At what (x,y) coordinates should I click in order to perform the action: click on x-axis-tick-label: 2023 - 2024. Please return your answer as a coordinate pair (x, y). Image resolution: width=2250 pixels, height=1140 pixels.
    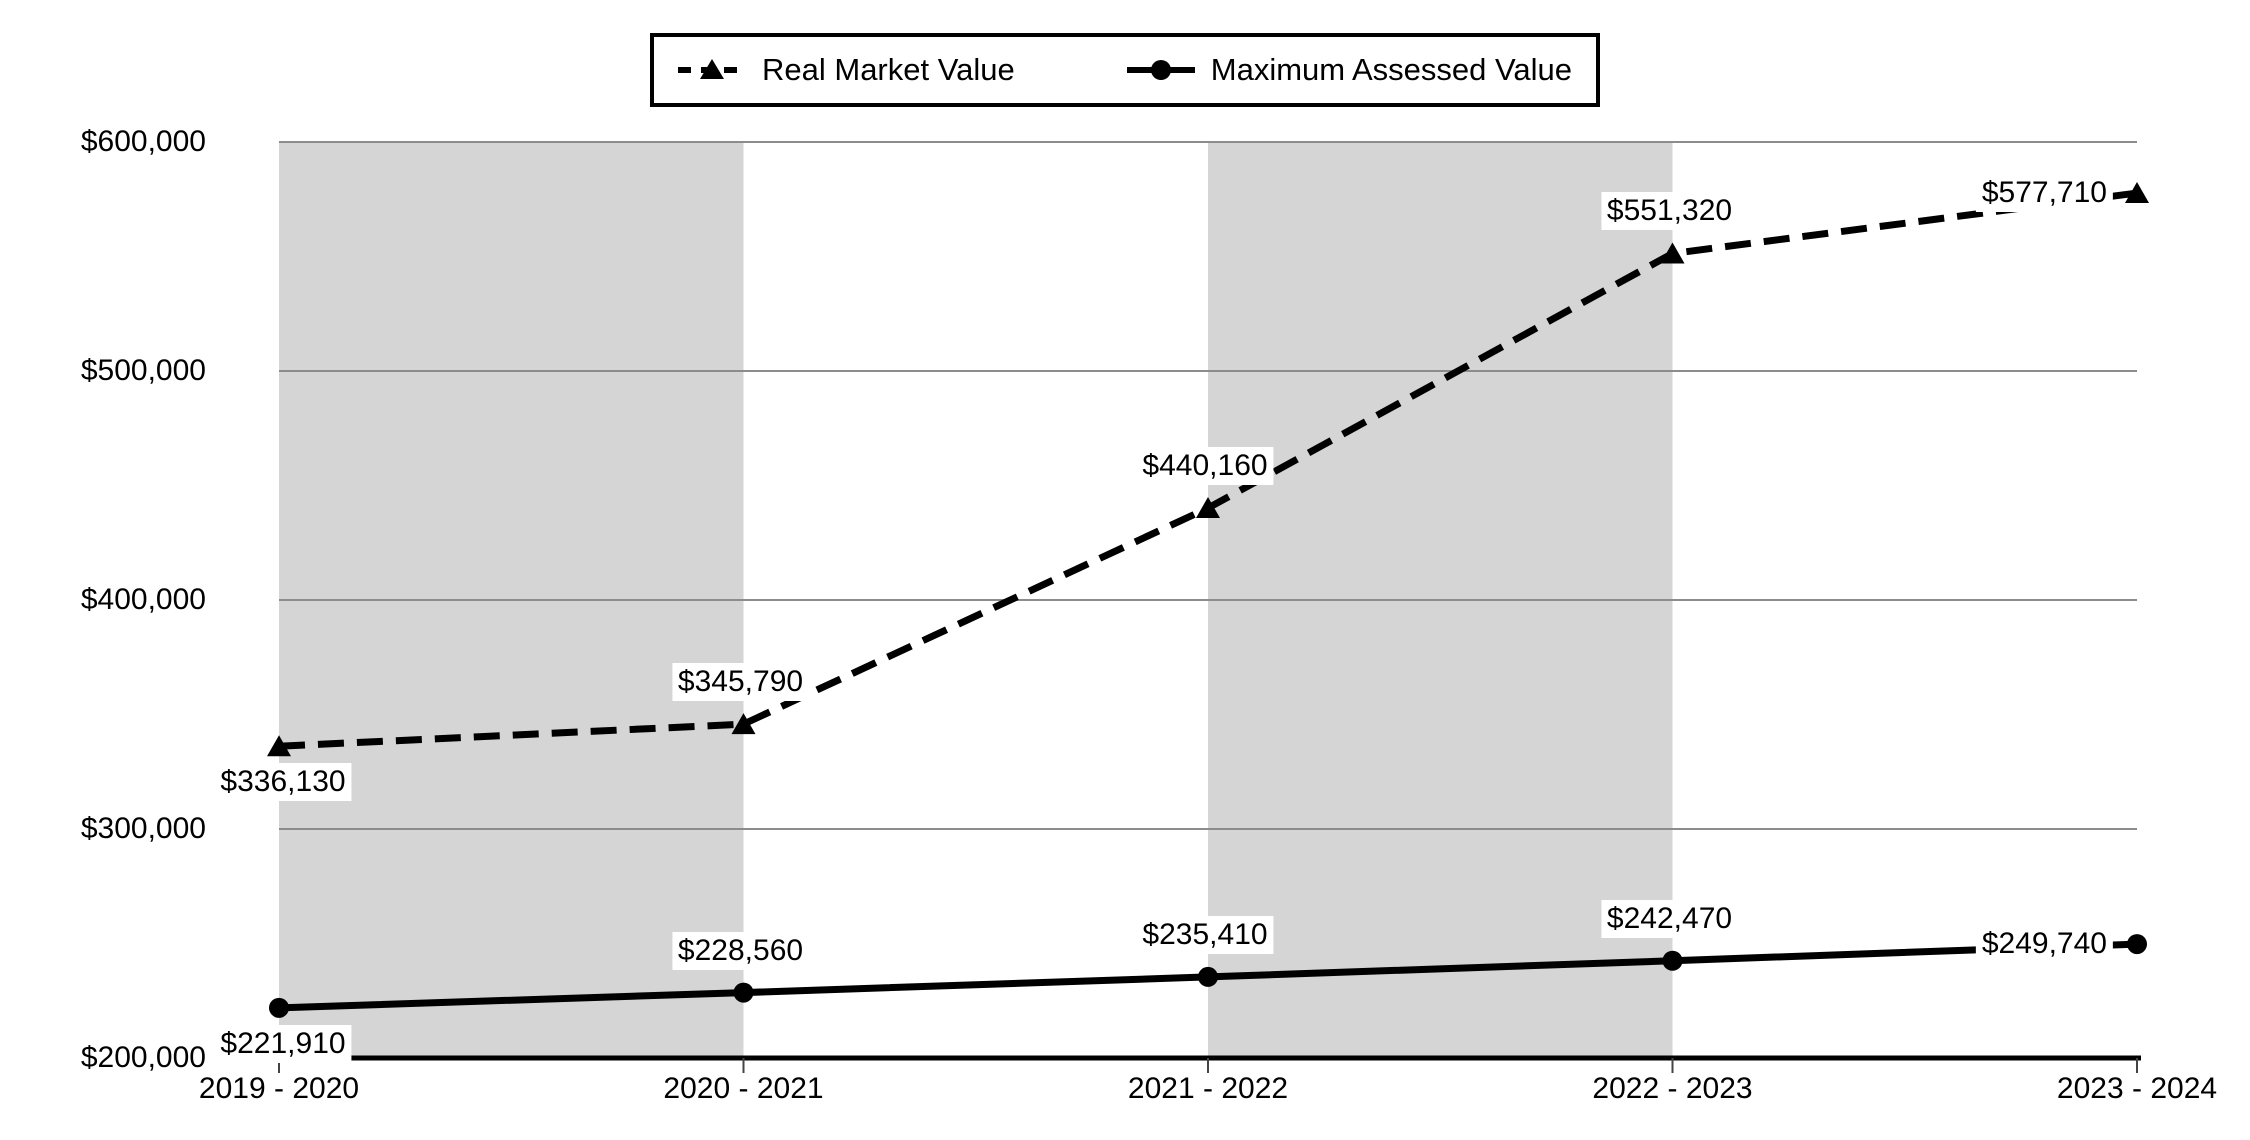
    Looking at the image, I should click on (2137, 1088).